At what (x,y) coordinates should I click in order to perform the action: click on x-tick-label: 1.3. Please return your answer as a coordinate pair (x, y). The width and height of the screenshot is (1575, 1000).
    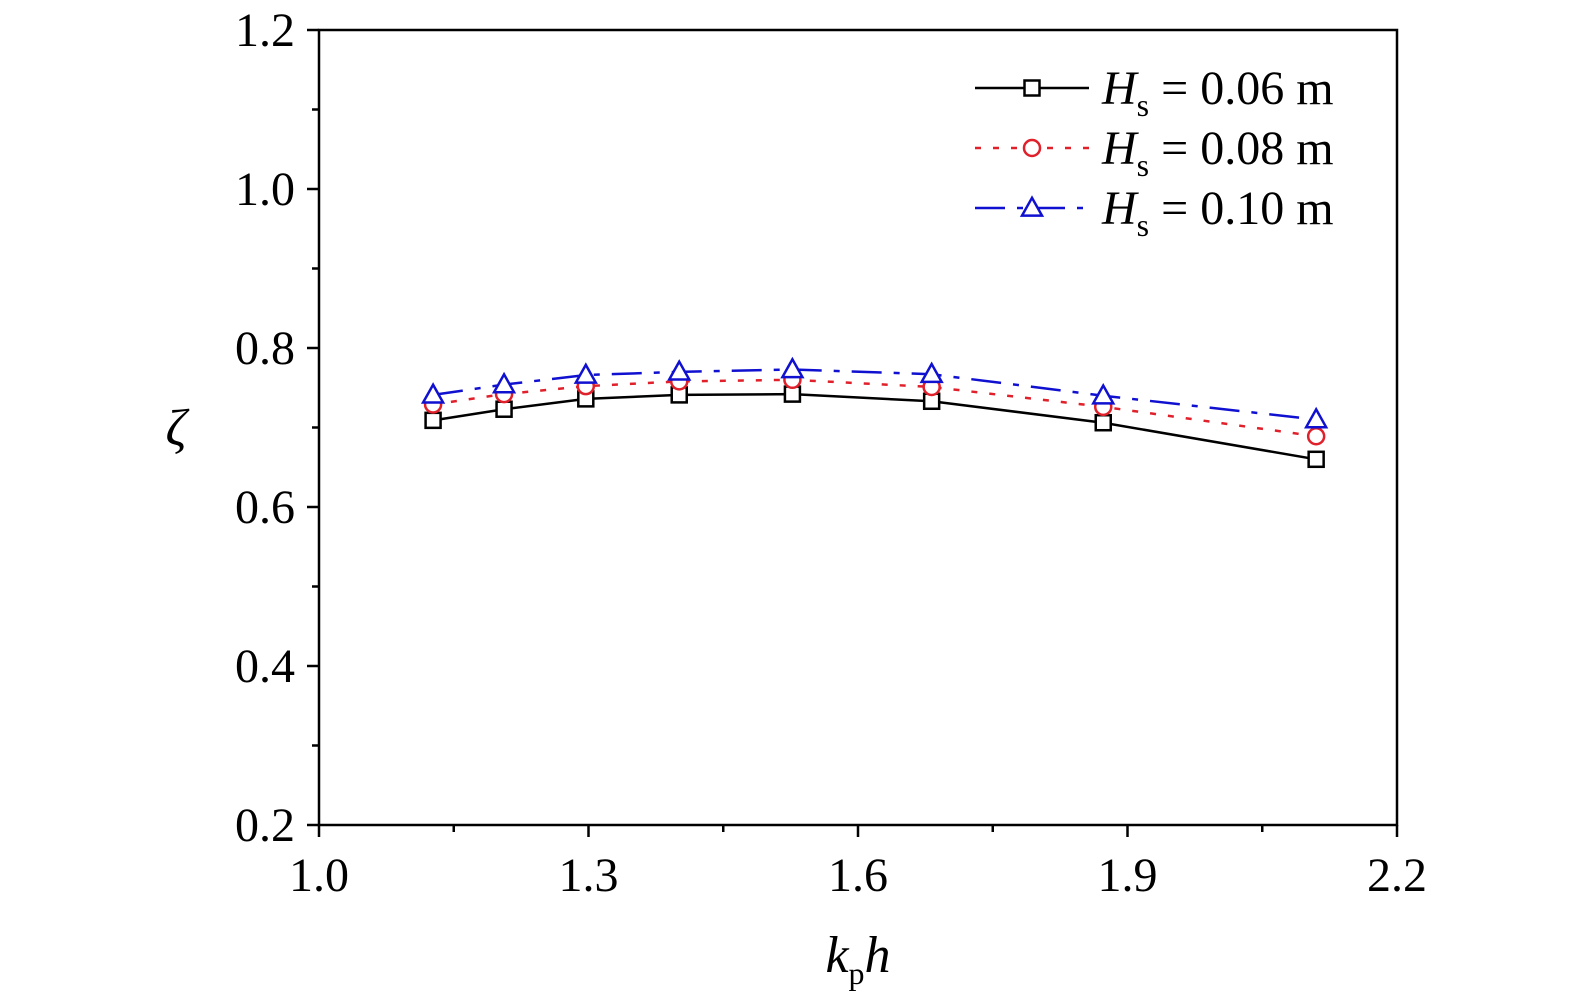
    Looking at the image, I should click on (589, 875).